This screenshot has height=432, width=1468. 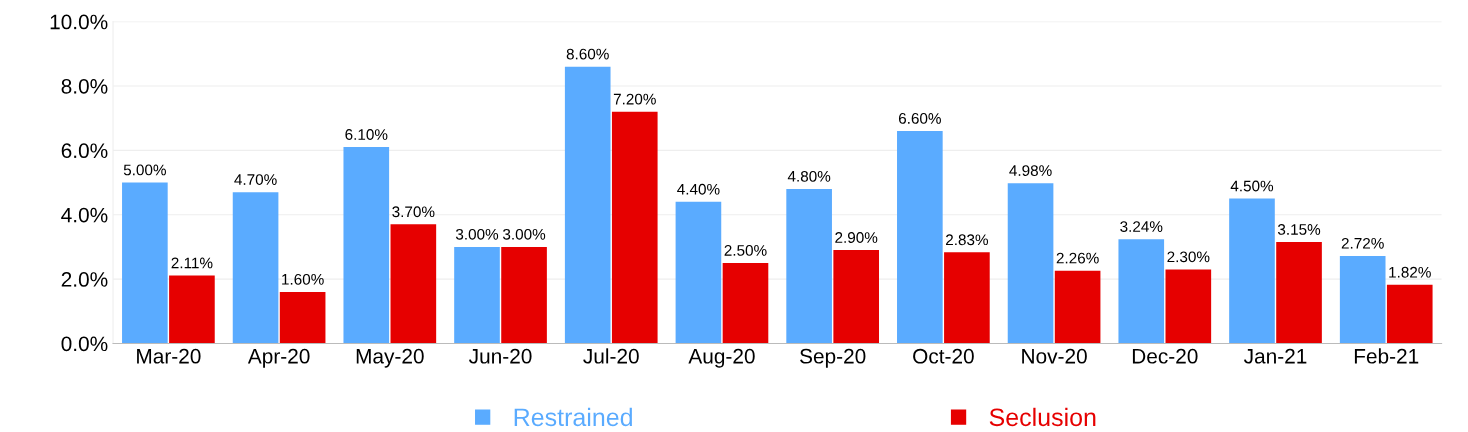 I want to click on data-label: 1.60%, so click(x=303, y=279).